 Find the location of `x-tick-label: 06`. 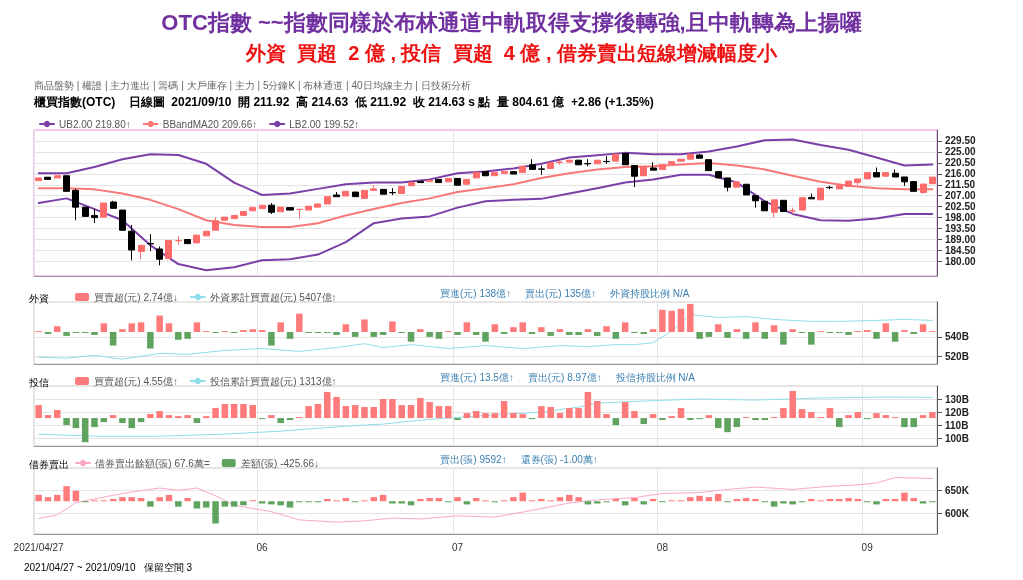

x-tick-label: 06 is located at coordinates (262, 547).